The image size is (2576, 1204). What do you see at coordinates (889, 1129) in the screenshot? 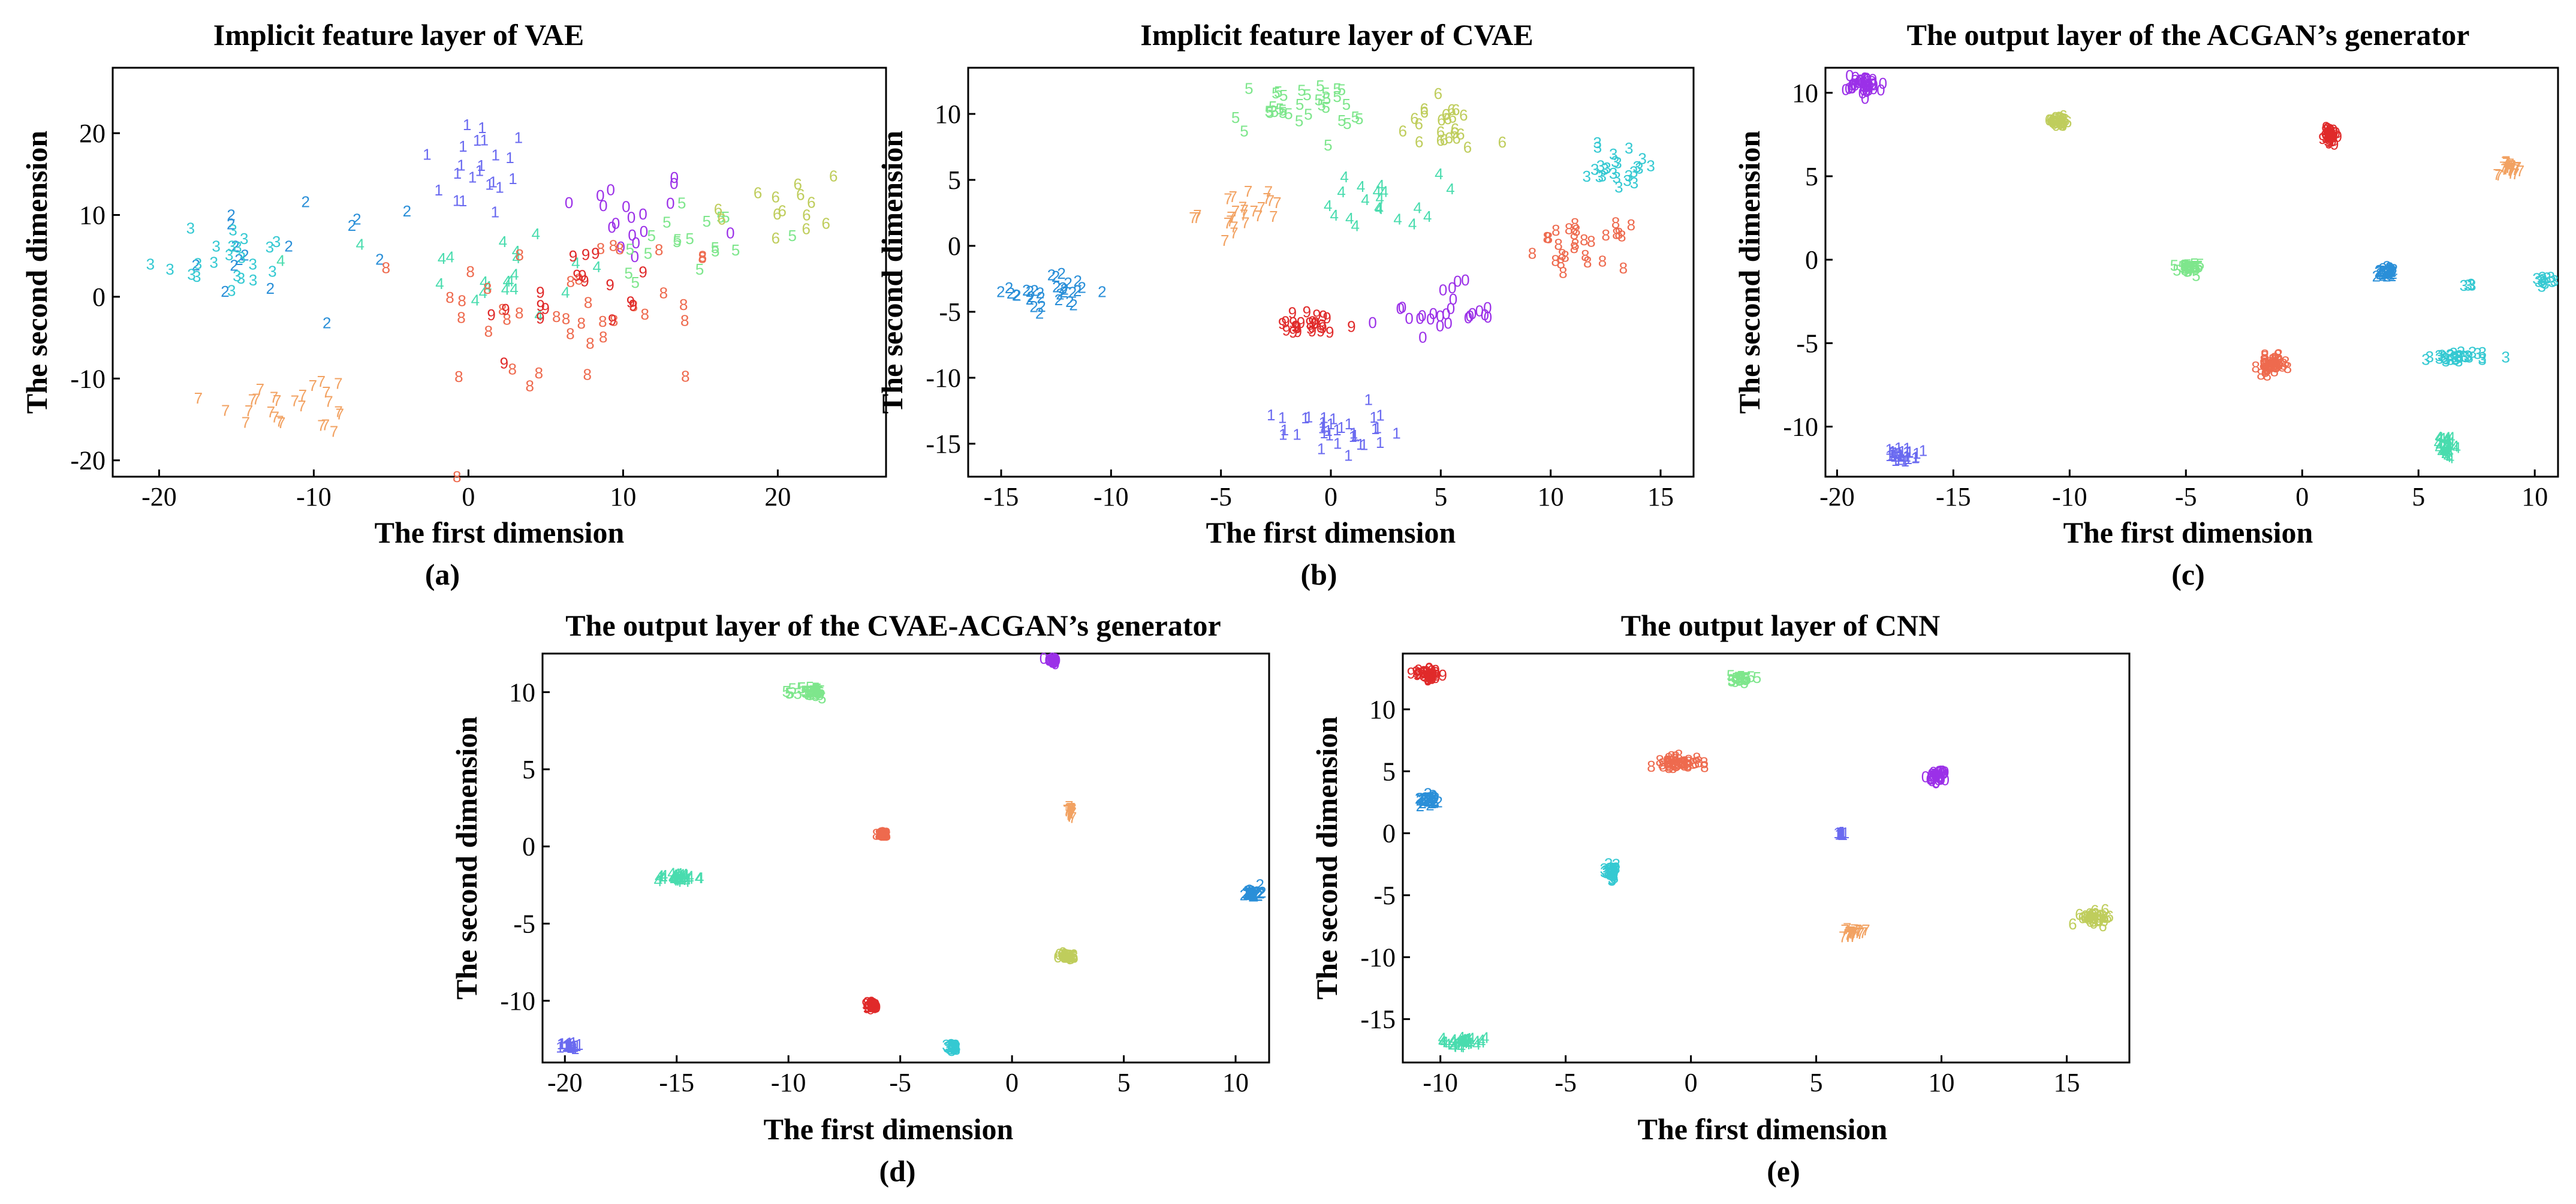
I see `panel-d-xlabel: The first dimension` at bounding box center [889, 1129].